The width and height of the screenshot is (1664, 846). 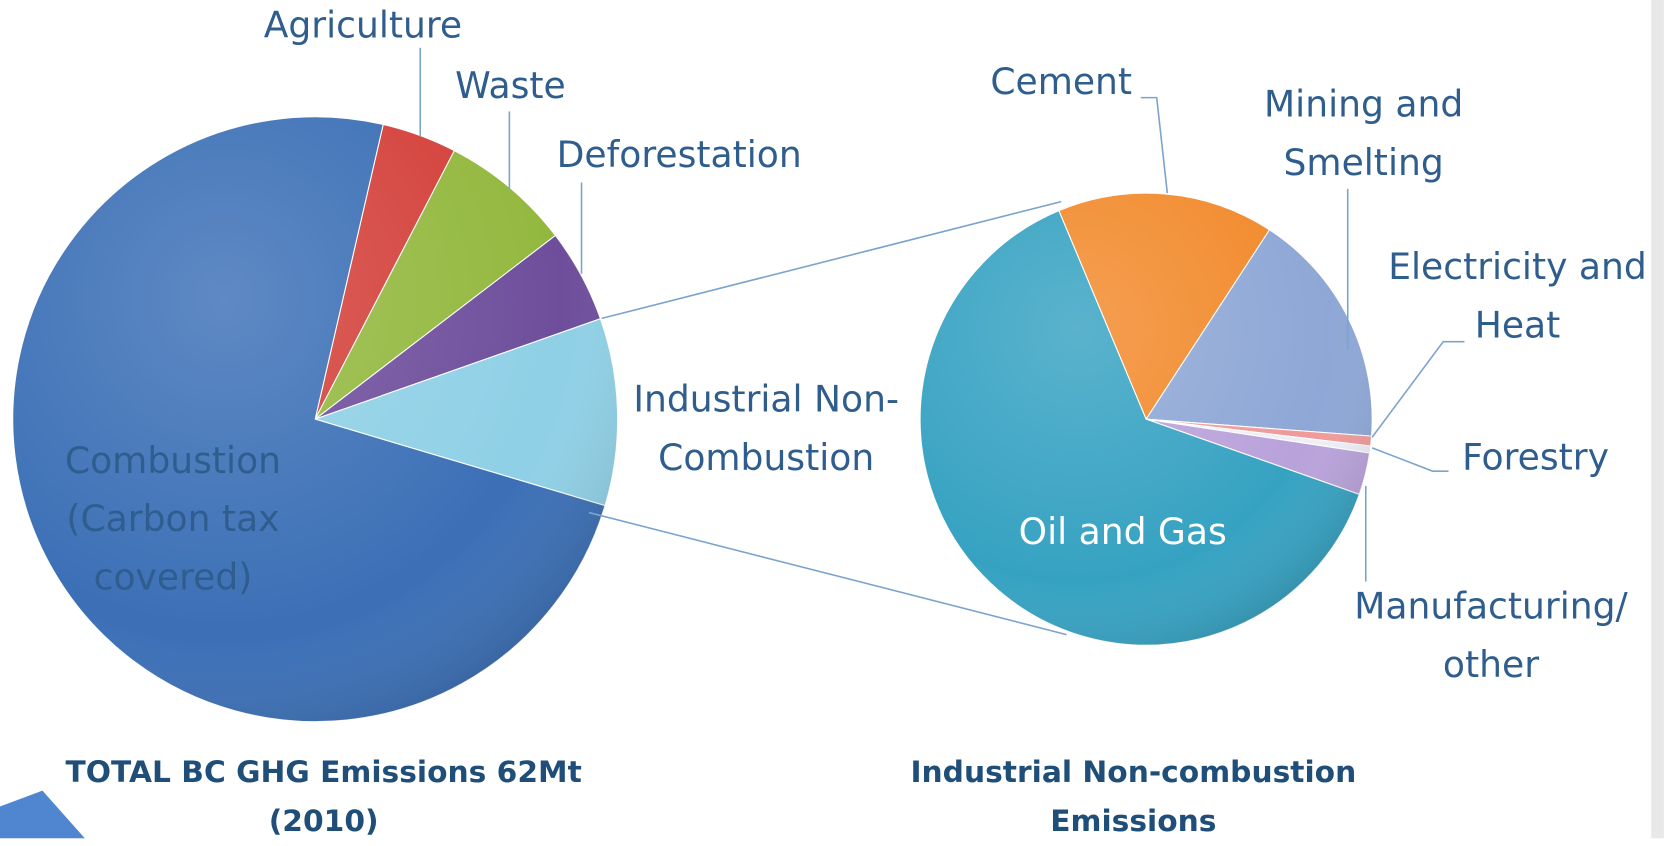 What do you see at coordinates (1061, 82) in the screenshot?
I see `slice-label: Cement` at bounding box center [1061, 82].